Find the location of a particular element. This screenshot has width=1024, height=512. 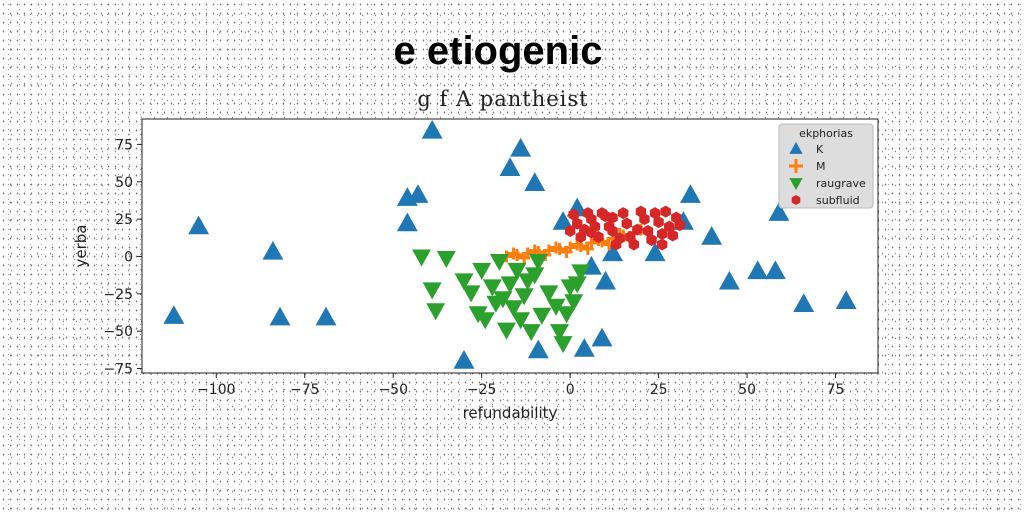

y-tick-label: 25 is located at coordinates (124, 220).